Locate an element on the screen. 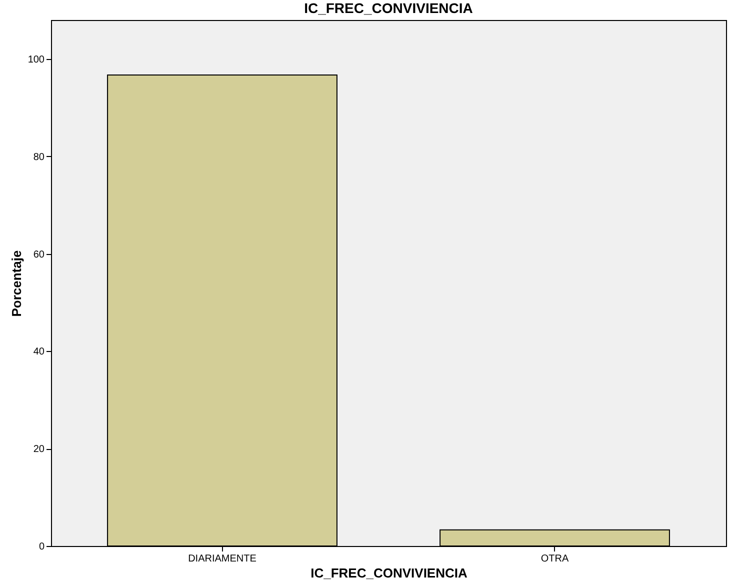 The height and width of the screenshot is (585, 731). chart-title: IC_FREC_CONVIVIENCIA is located at coordinates (388, 8).